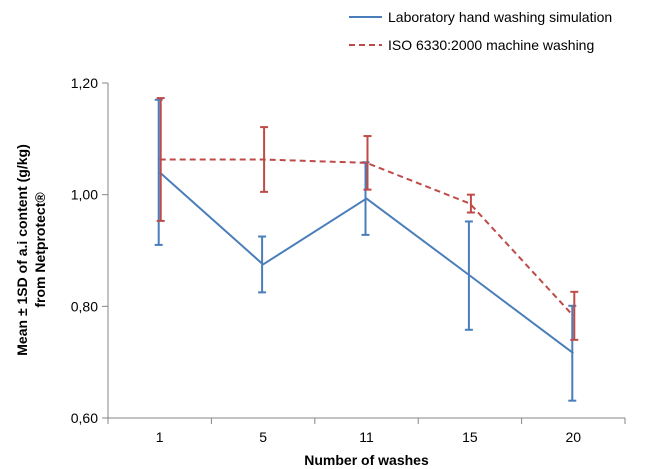 The height and width of the screenshot is (469, 651). Describe the element at coordinates (84, 195) in the screenshot. I see `y-tick-label: 1,00` at that location.